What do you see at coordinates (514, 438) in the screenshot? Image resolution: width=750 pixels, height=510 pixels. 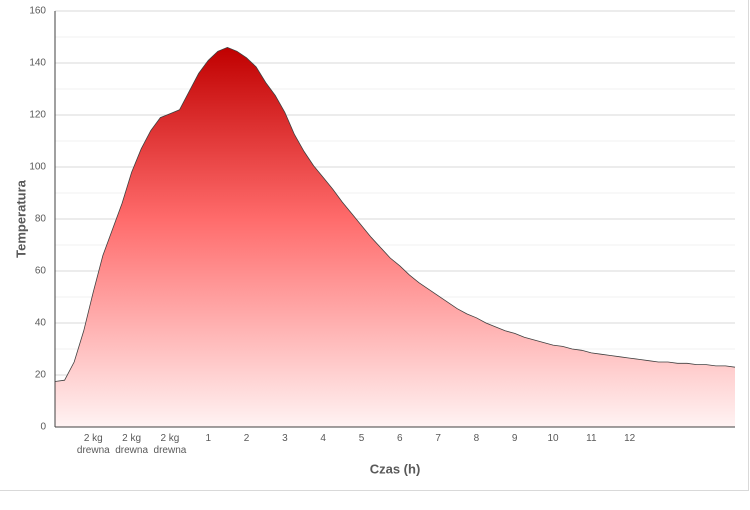 I see `x-tick-label: 9` at bounding box center [514, 438].